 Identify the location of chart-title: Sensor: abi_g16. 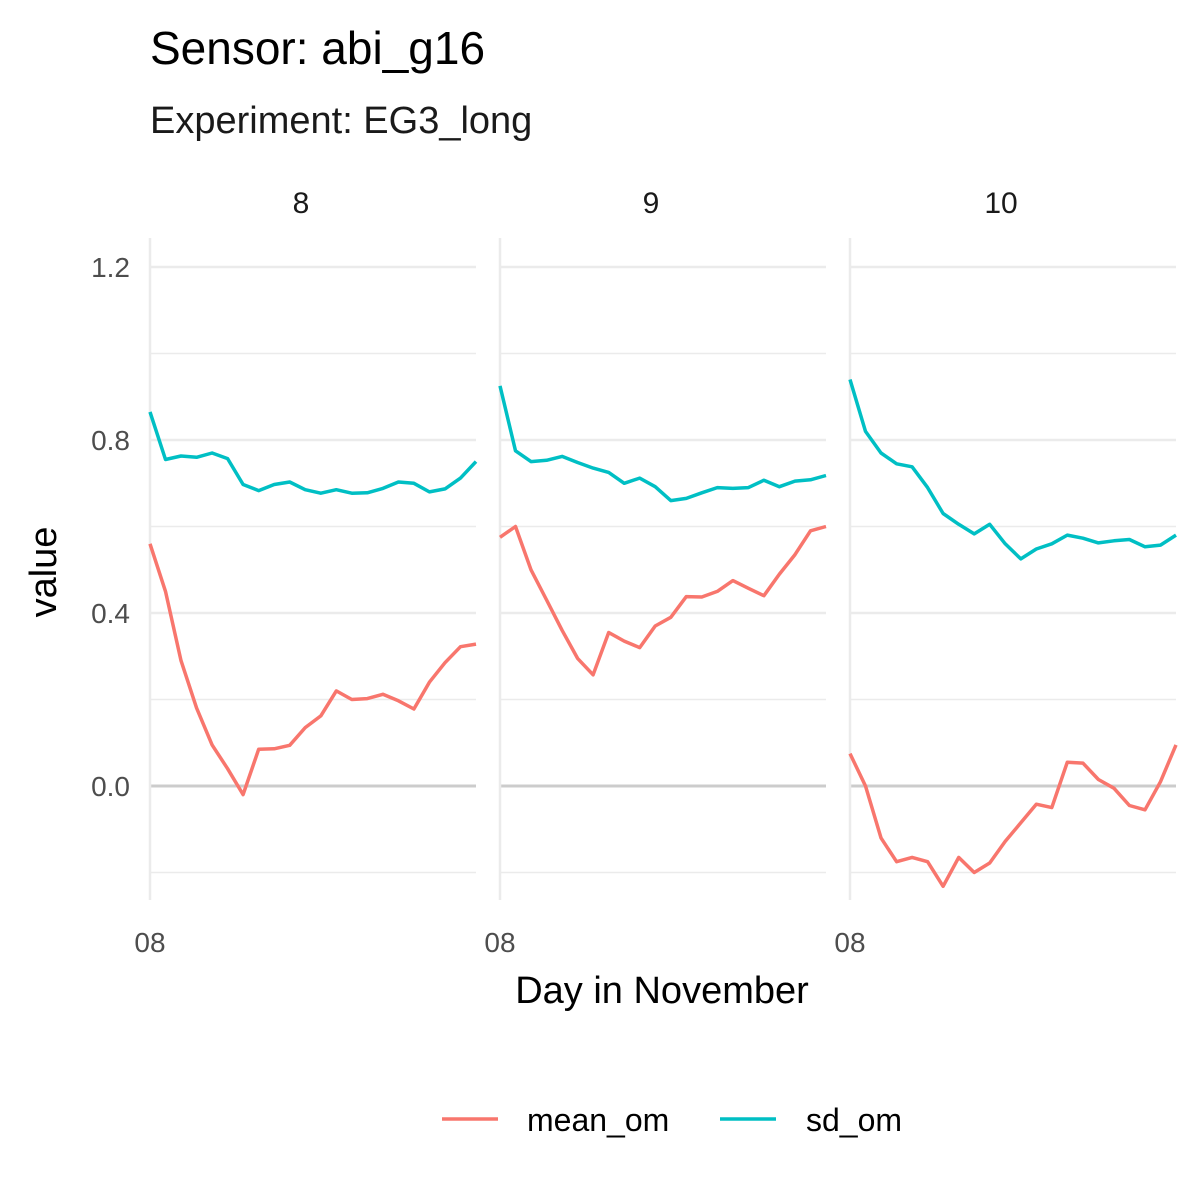
(317, 48).